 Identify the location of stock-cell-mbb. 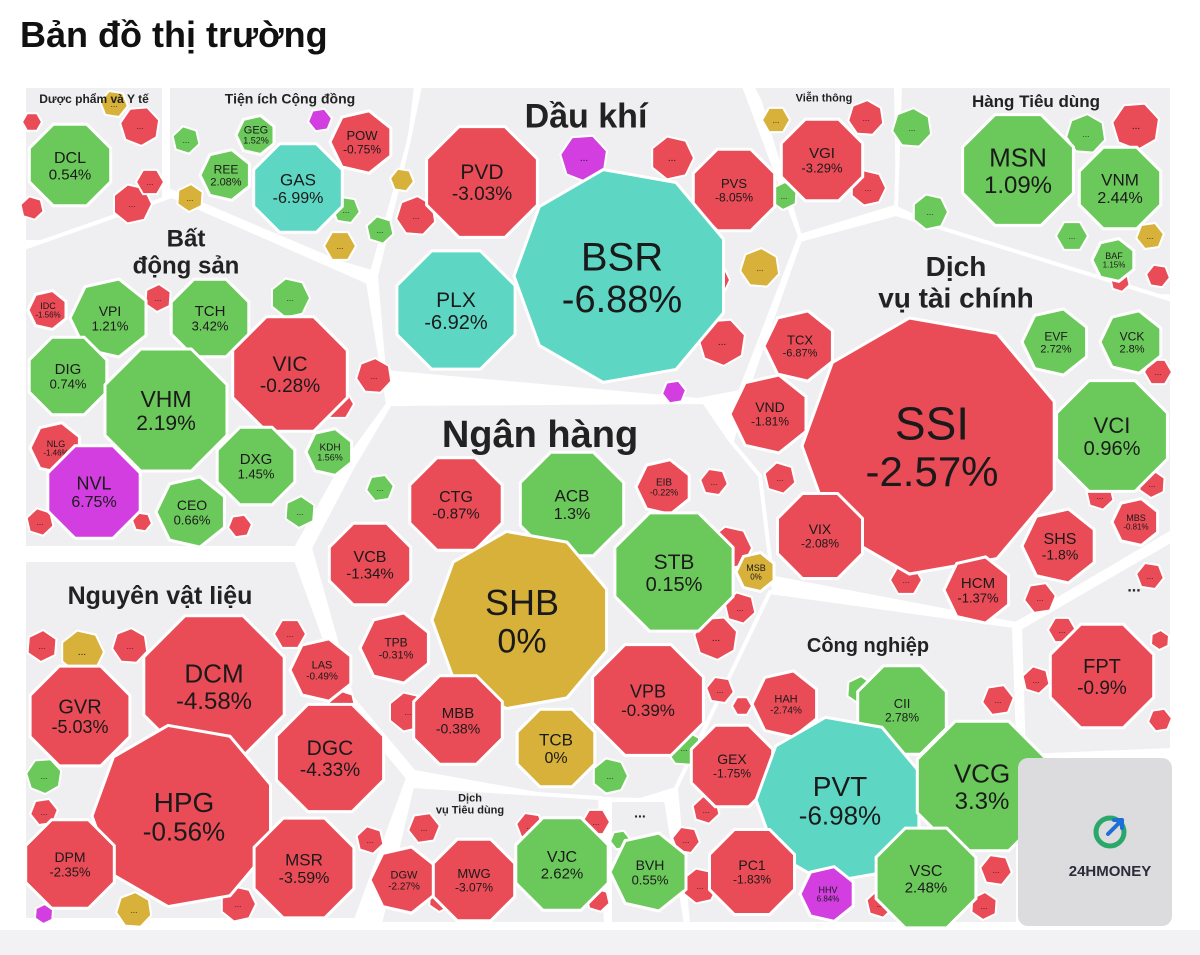
(458, 720).